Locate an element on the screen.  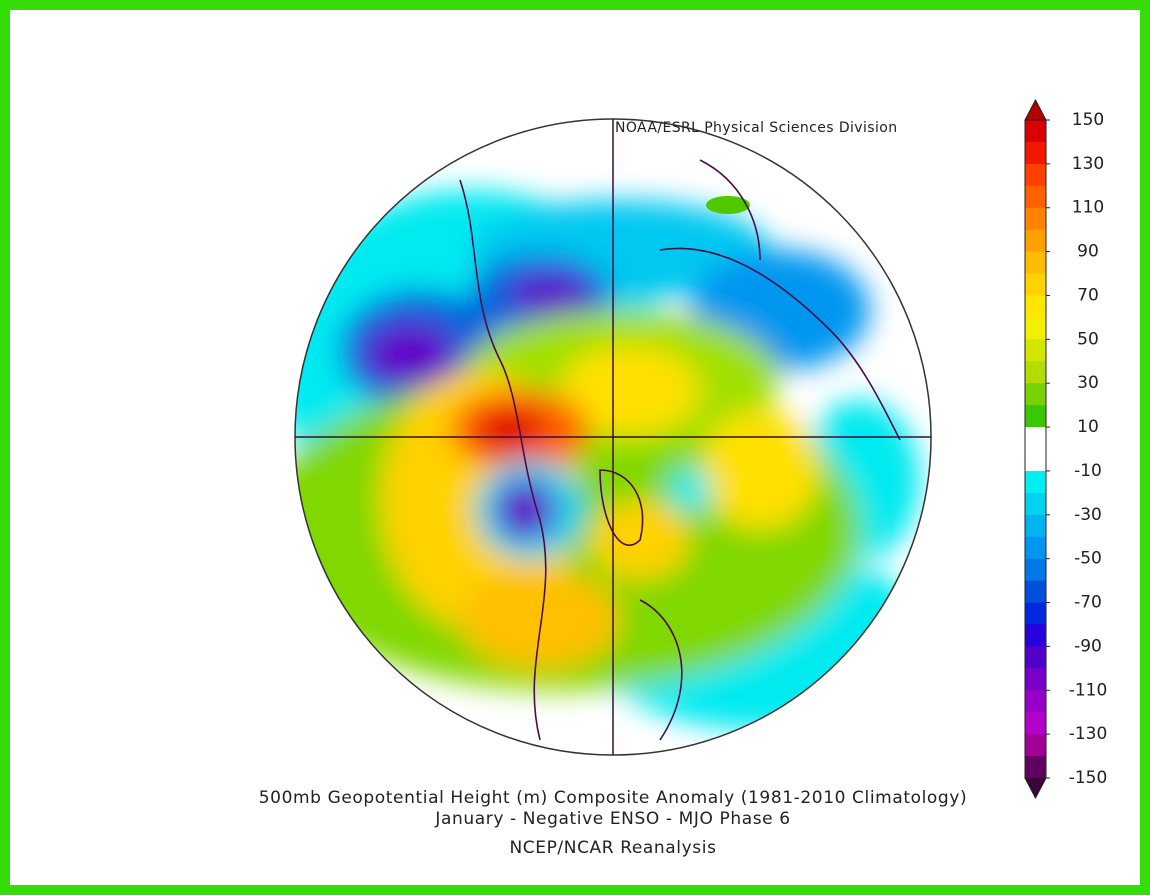
colorbar-label: 50 is located at coordinates (1088, 339).